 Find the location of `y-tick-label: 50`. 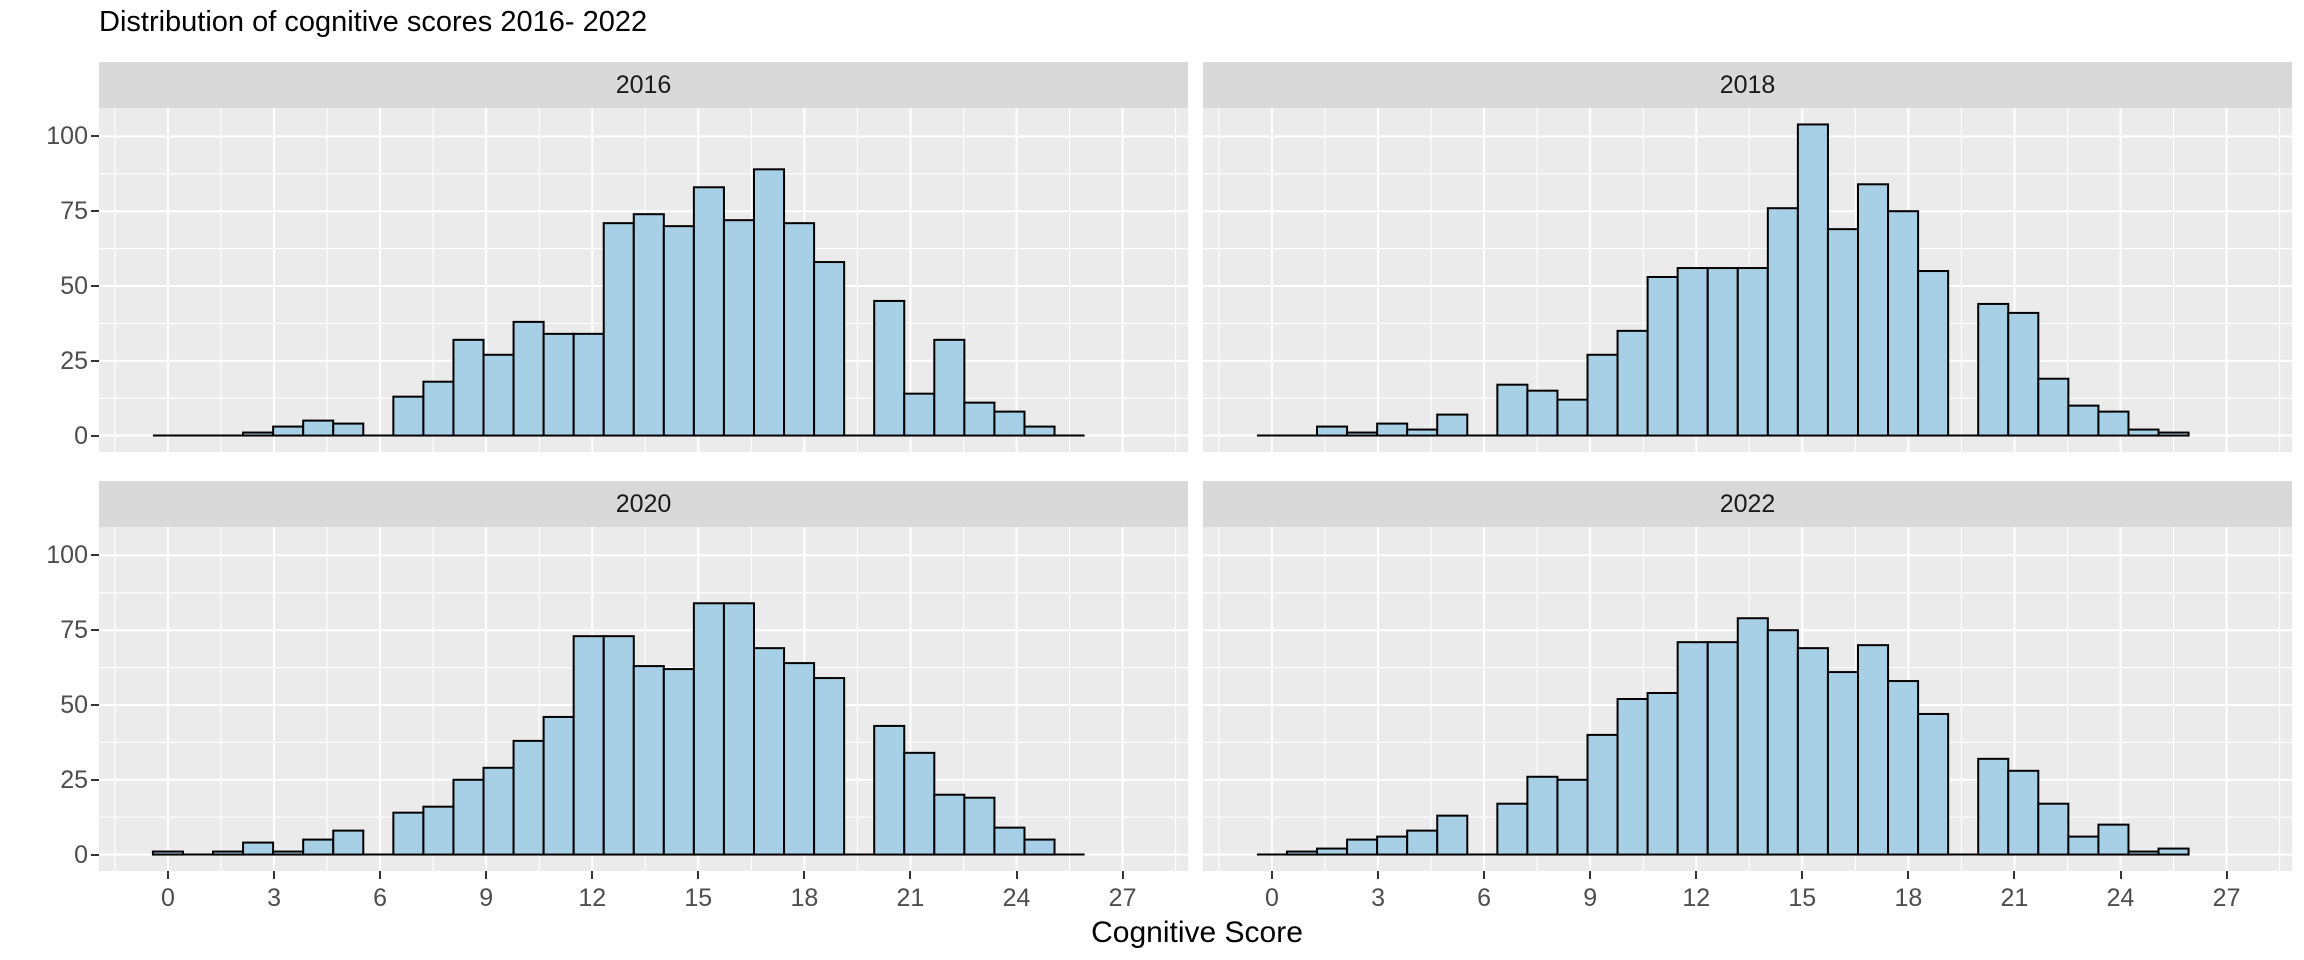

y-tick-label: 50 is located at coordinates (74, 285).